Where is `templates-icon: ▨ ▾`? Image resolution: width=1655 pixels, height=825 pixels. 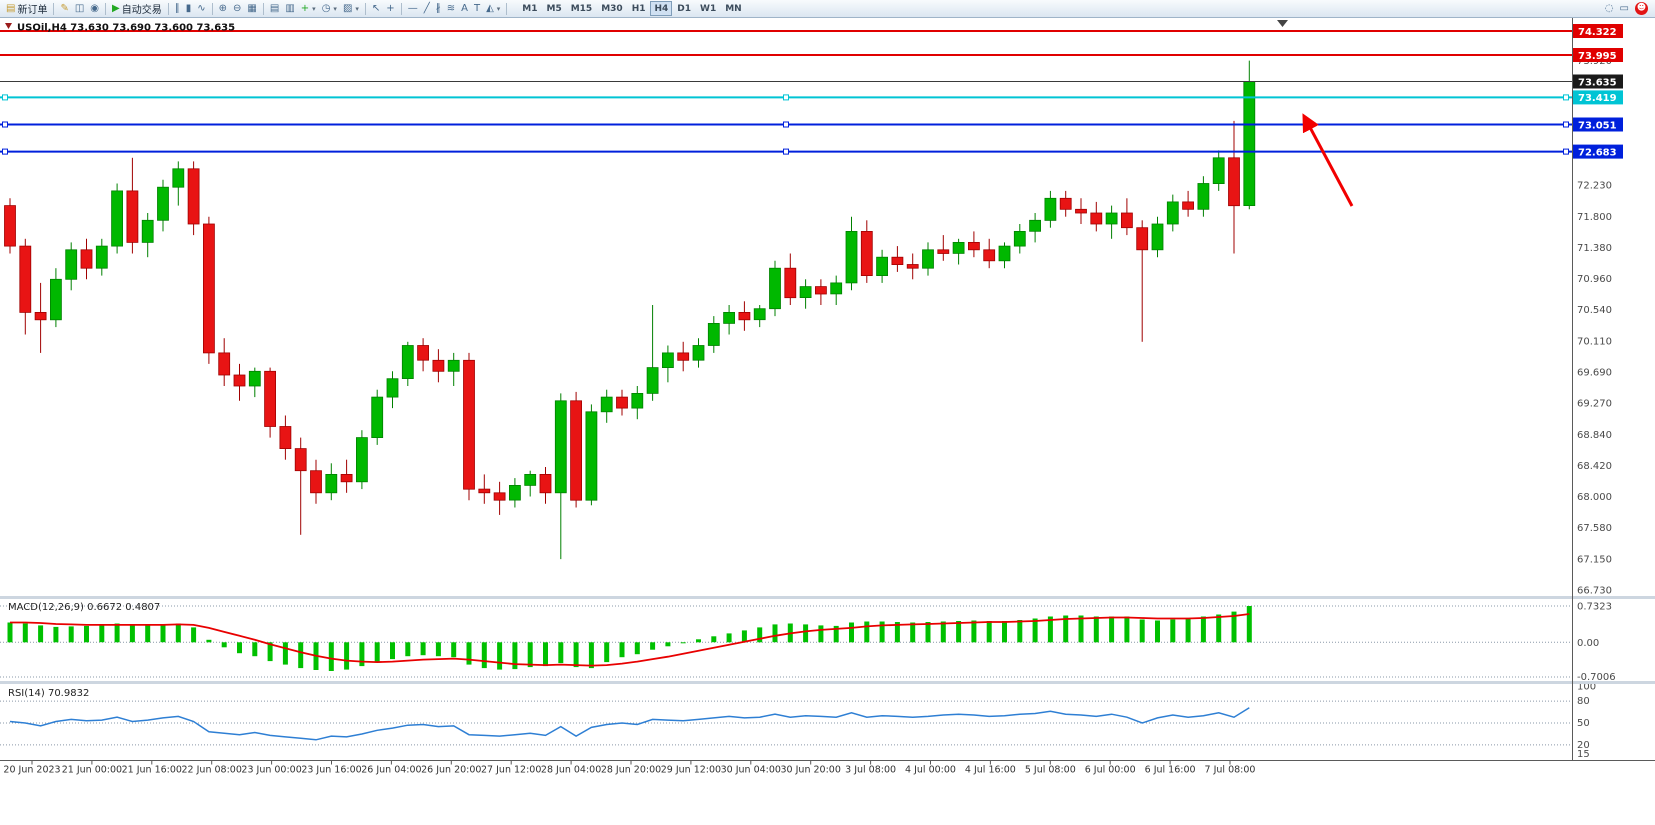
templates-icon: ▨ ▾ is located at coordinates (351, 9).